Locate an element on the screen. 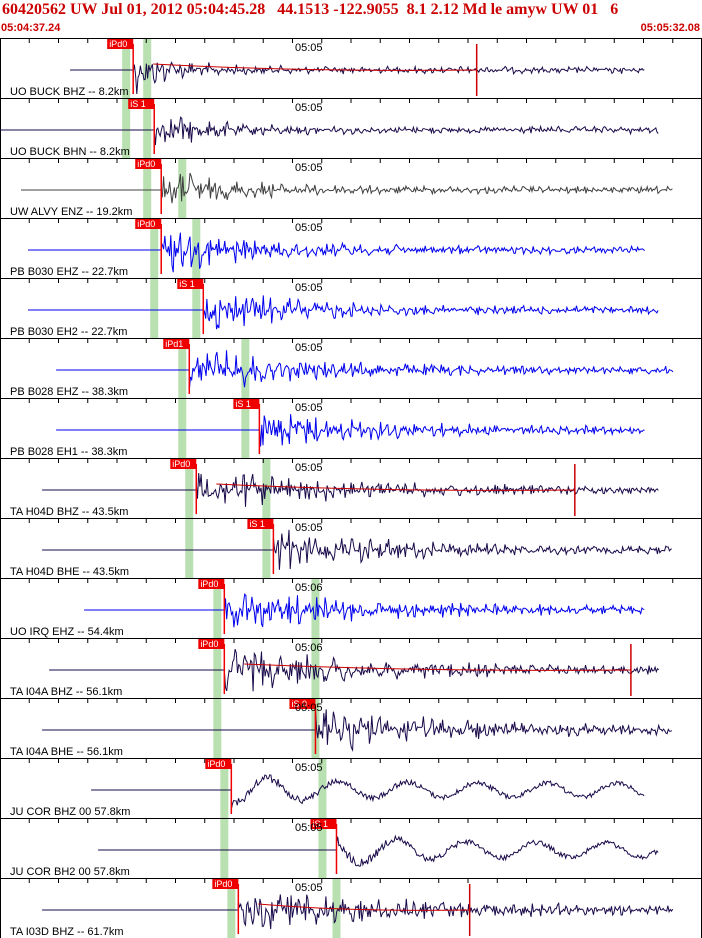 This screenshot has height=938, width=702. station-label: TA I03D BHZ -- 61.7km is located at coordinates (67, 932).